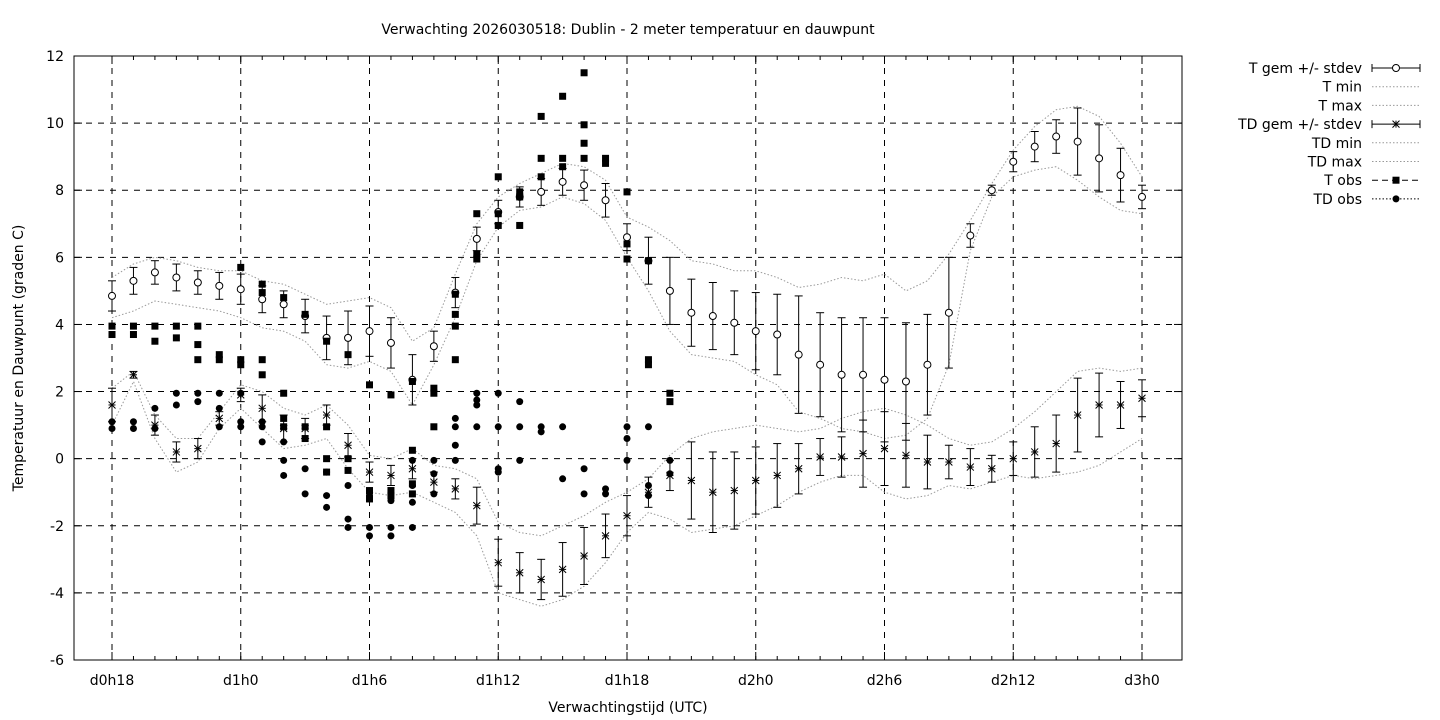 This screenshot has width=1440, height=720. I want to click on y-tick-label: -2, so click(57, 527).